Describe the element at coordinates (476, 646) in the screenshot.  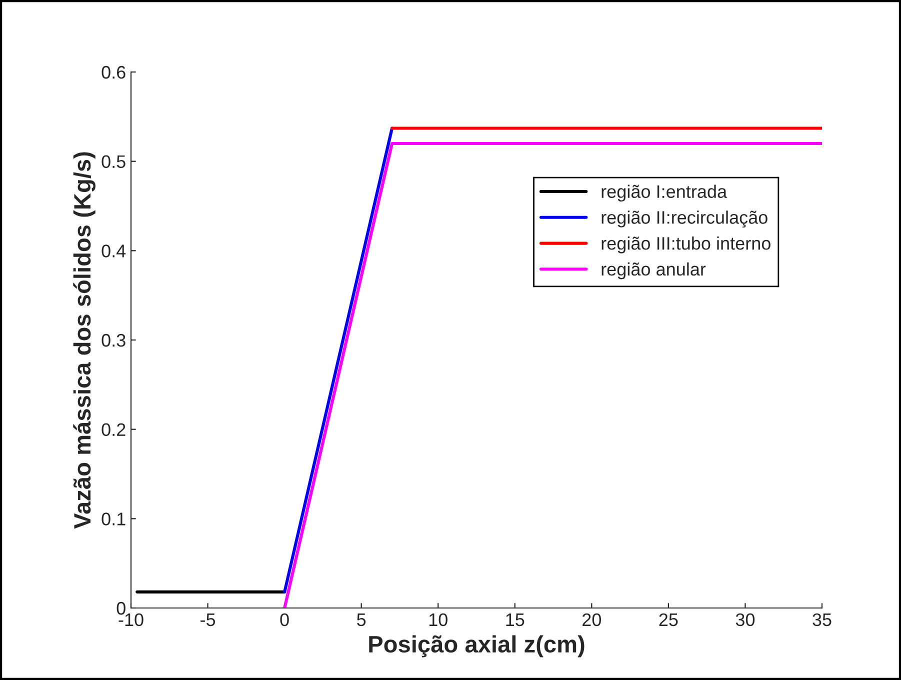
I see `x-axis-title: Posição axial z(cm)` at that location.